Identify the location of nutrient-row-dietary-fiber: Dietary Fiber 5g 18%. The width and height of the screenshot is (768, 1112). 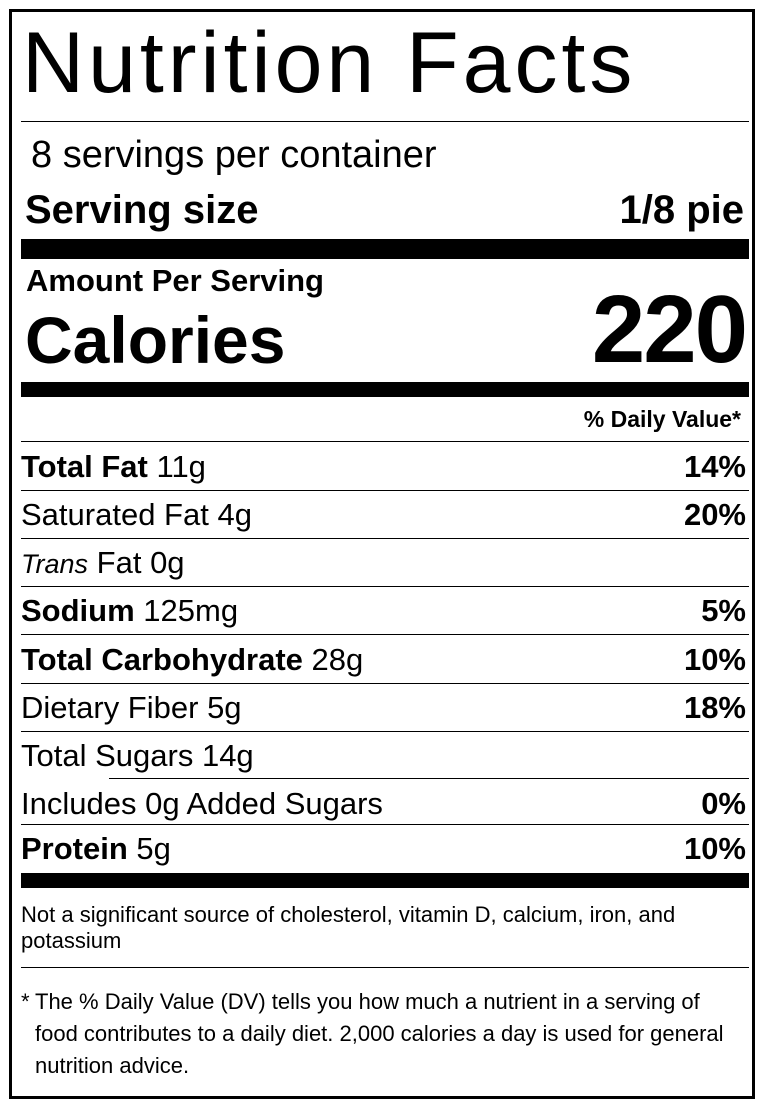
(383, 708).